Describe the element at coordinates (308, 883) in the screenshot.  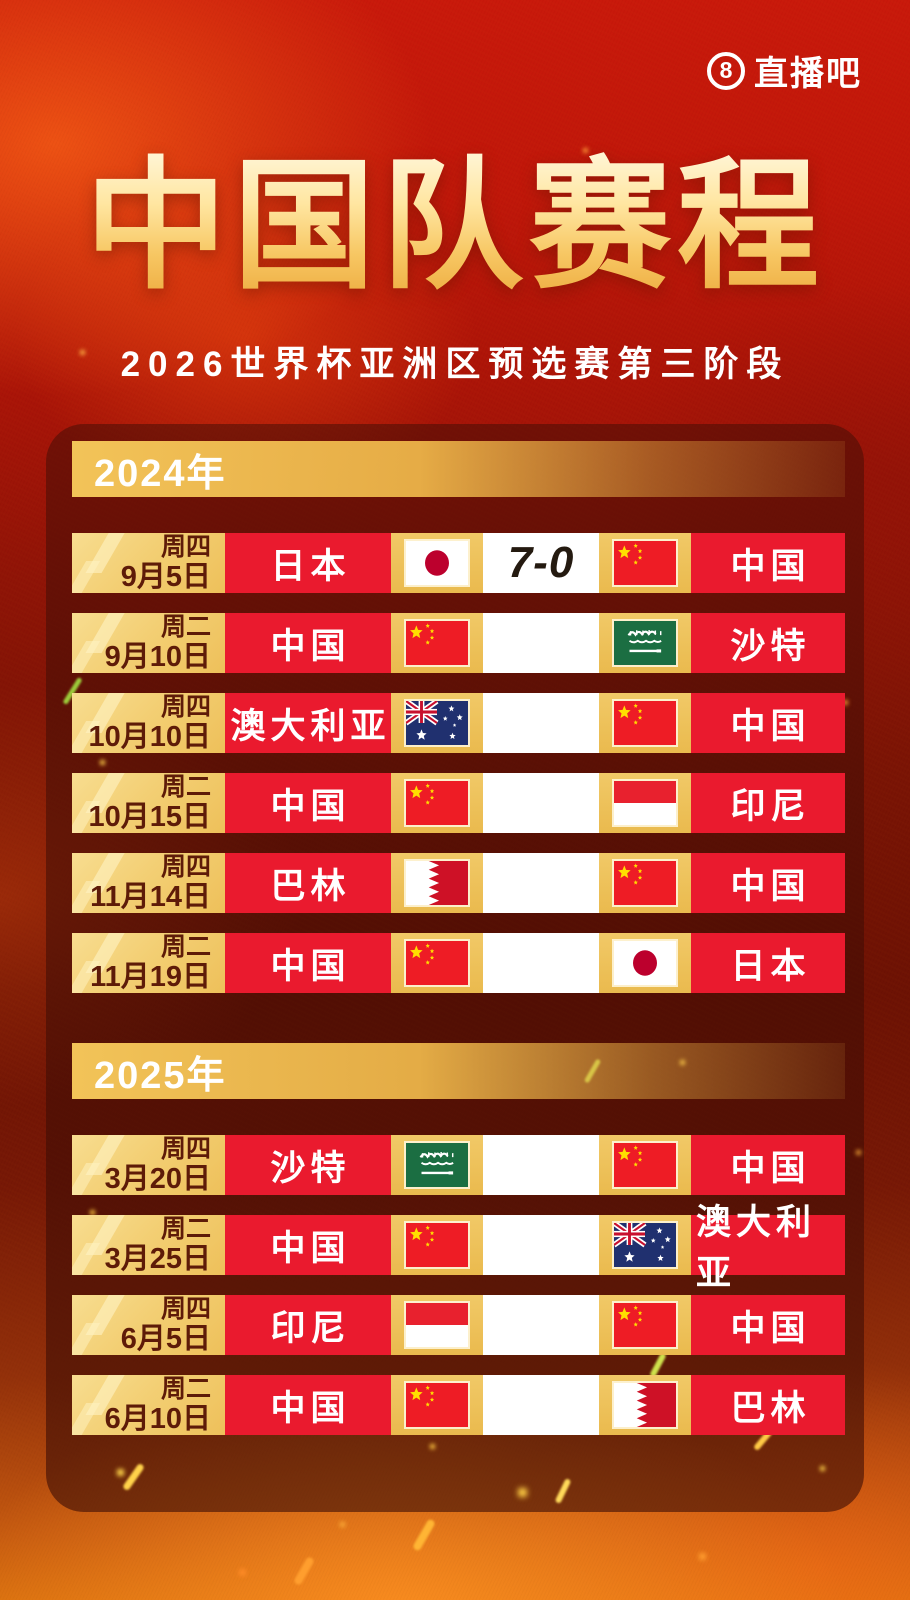
I see `home-team-name: 巴林` at that location.